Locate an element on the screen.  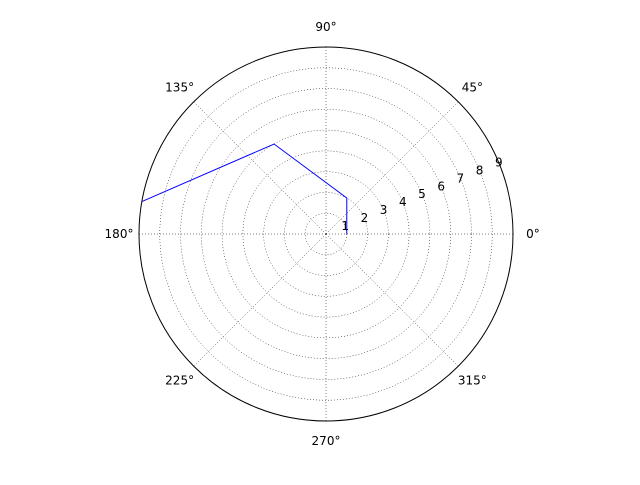
angle-tick-label: 270° is located at coordinates (326, 441).